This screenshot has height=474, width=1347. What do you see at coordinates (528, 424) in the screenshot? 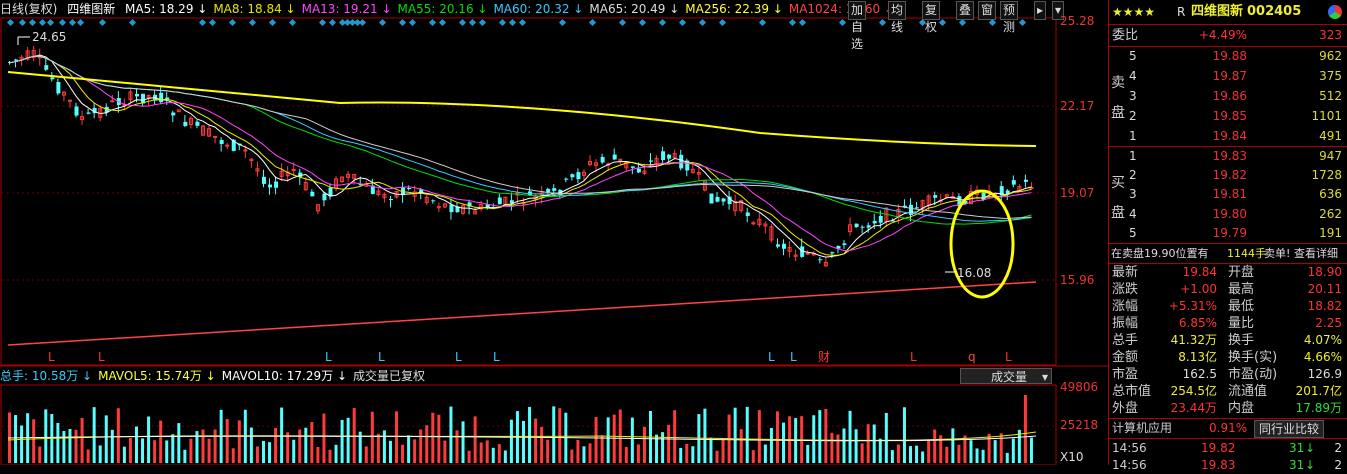
I see `volume-panel-frame` at bounding box center [528, 424].